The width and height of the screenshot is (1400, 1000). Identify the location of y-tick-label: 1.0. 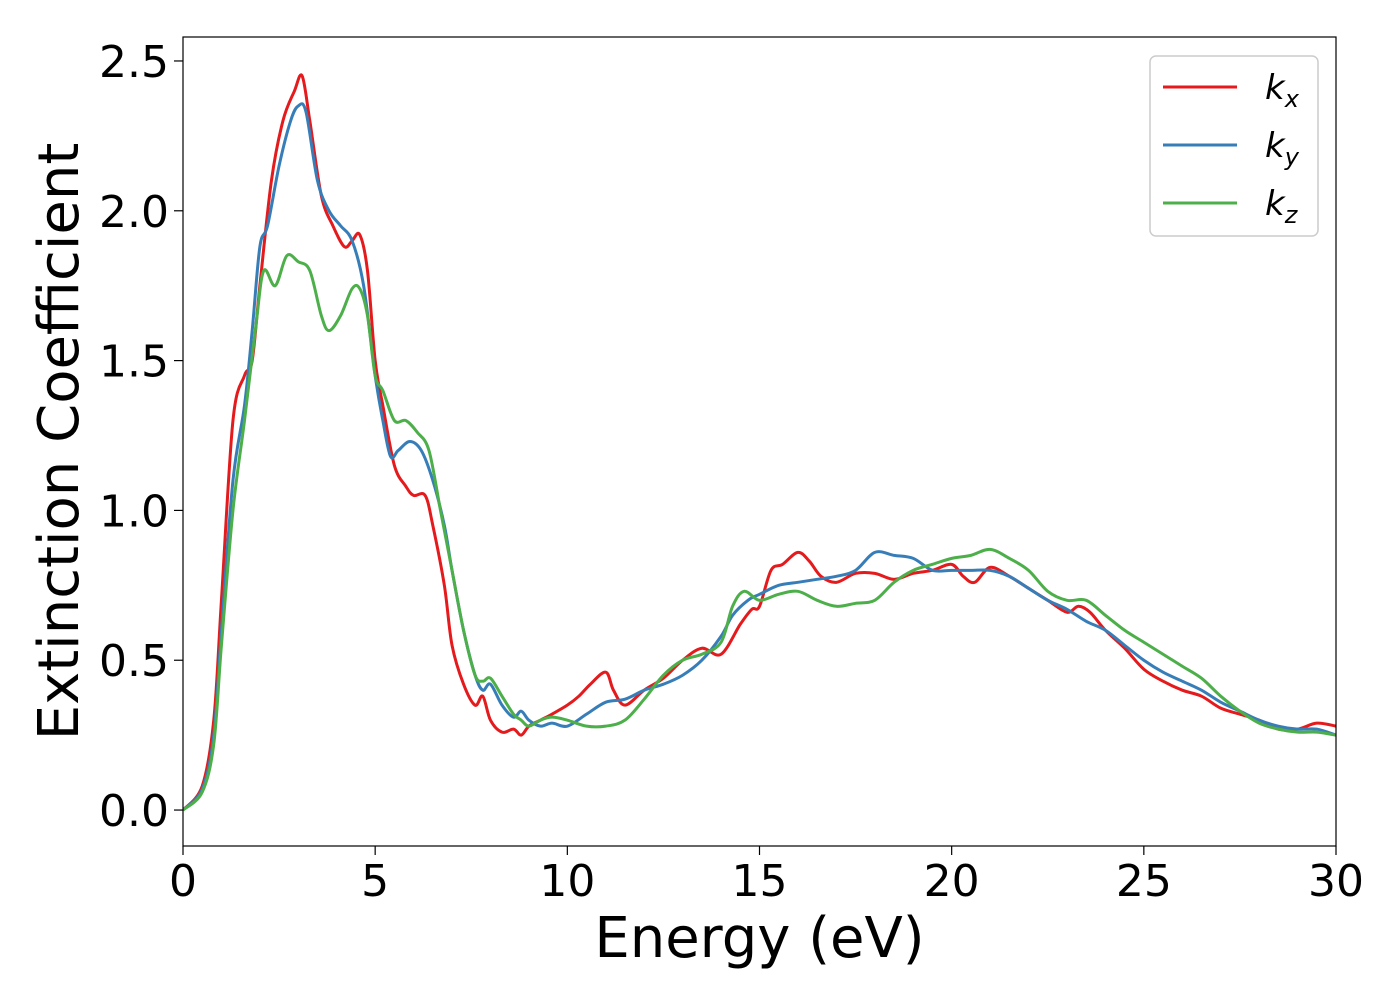
(134, 511).